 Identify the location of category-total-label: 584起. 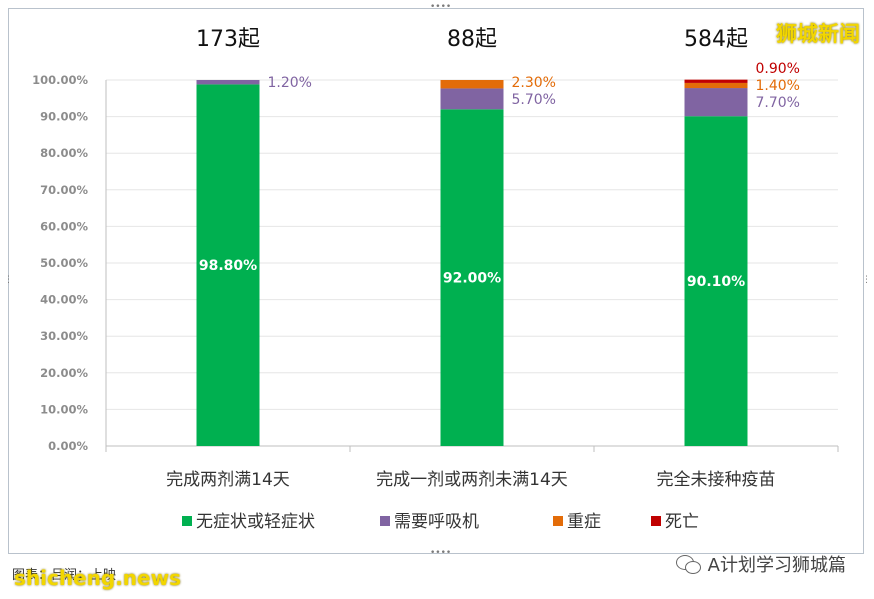
(716, 39).